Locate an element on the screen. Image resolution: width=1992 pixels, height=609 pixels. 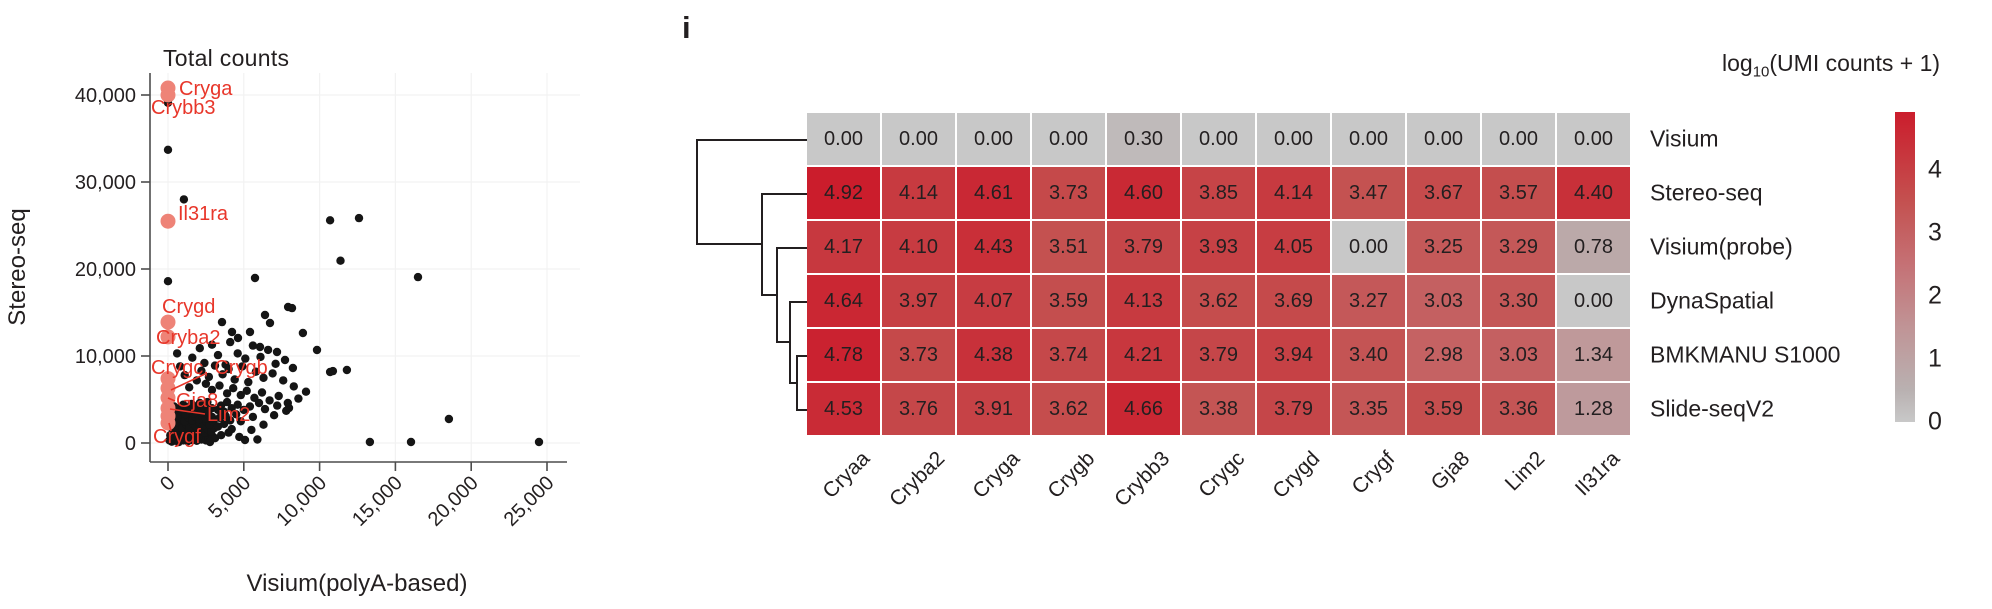
colorbar-tick-label: 2 is located at coordinates (1935, 295).